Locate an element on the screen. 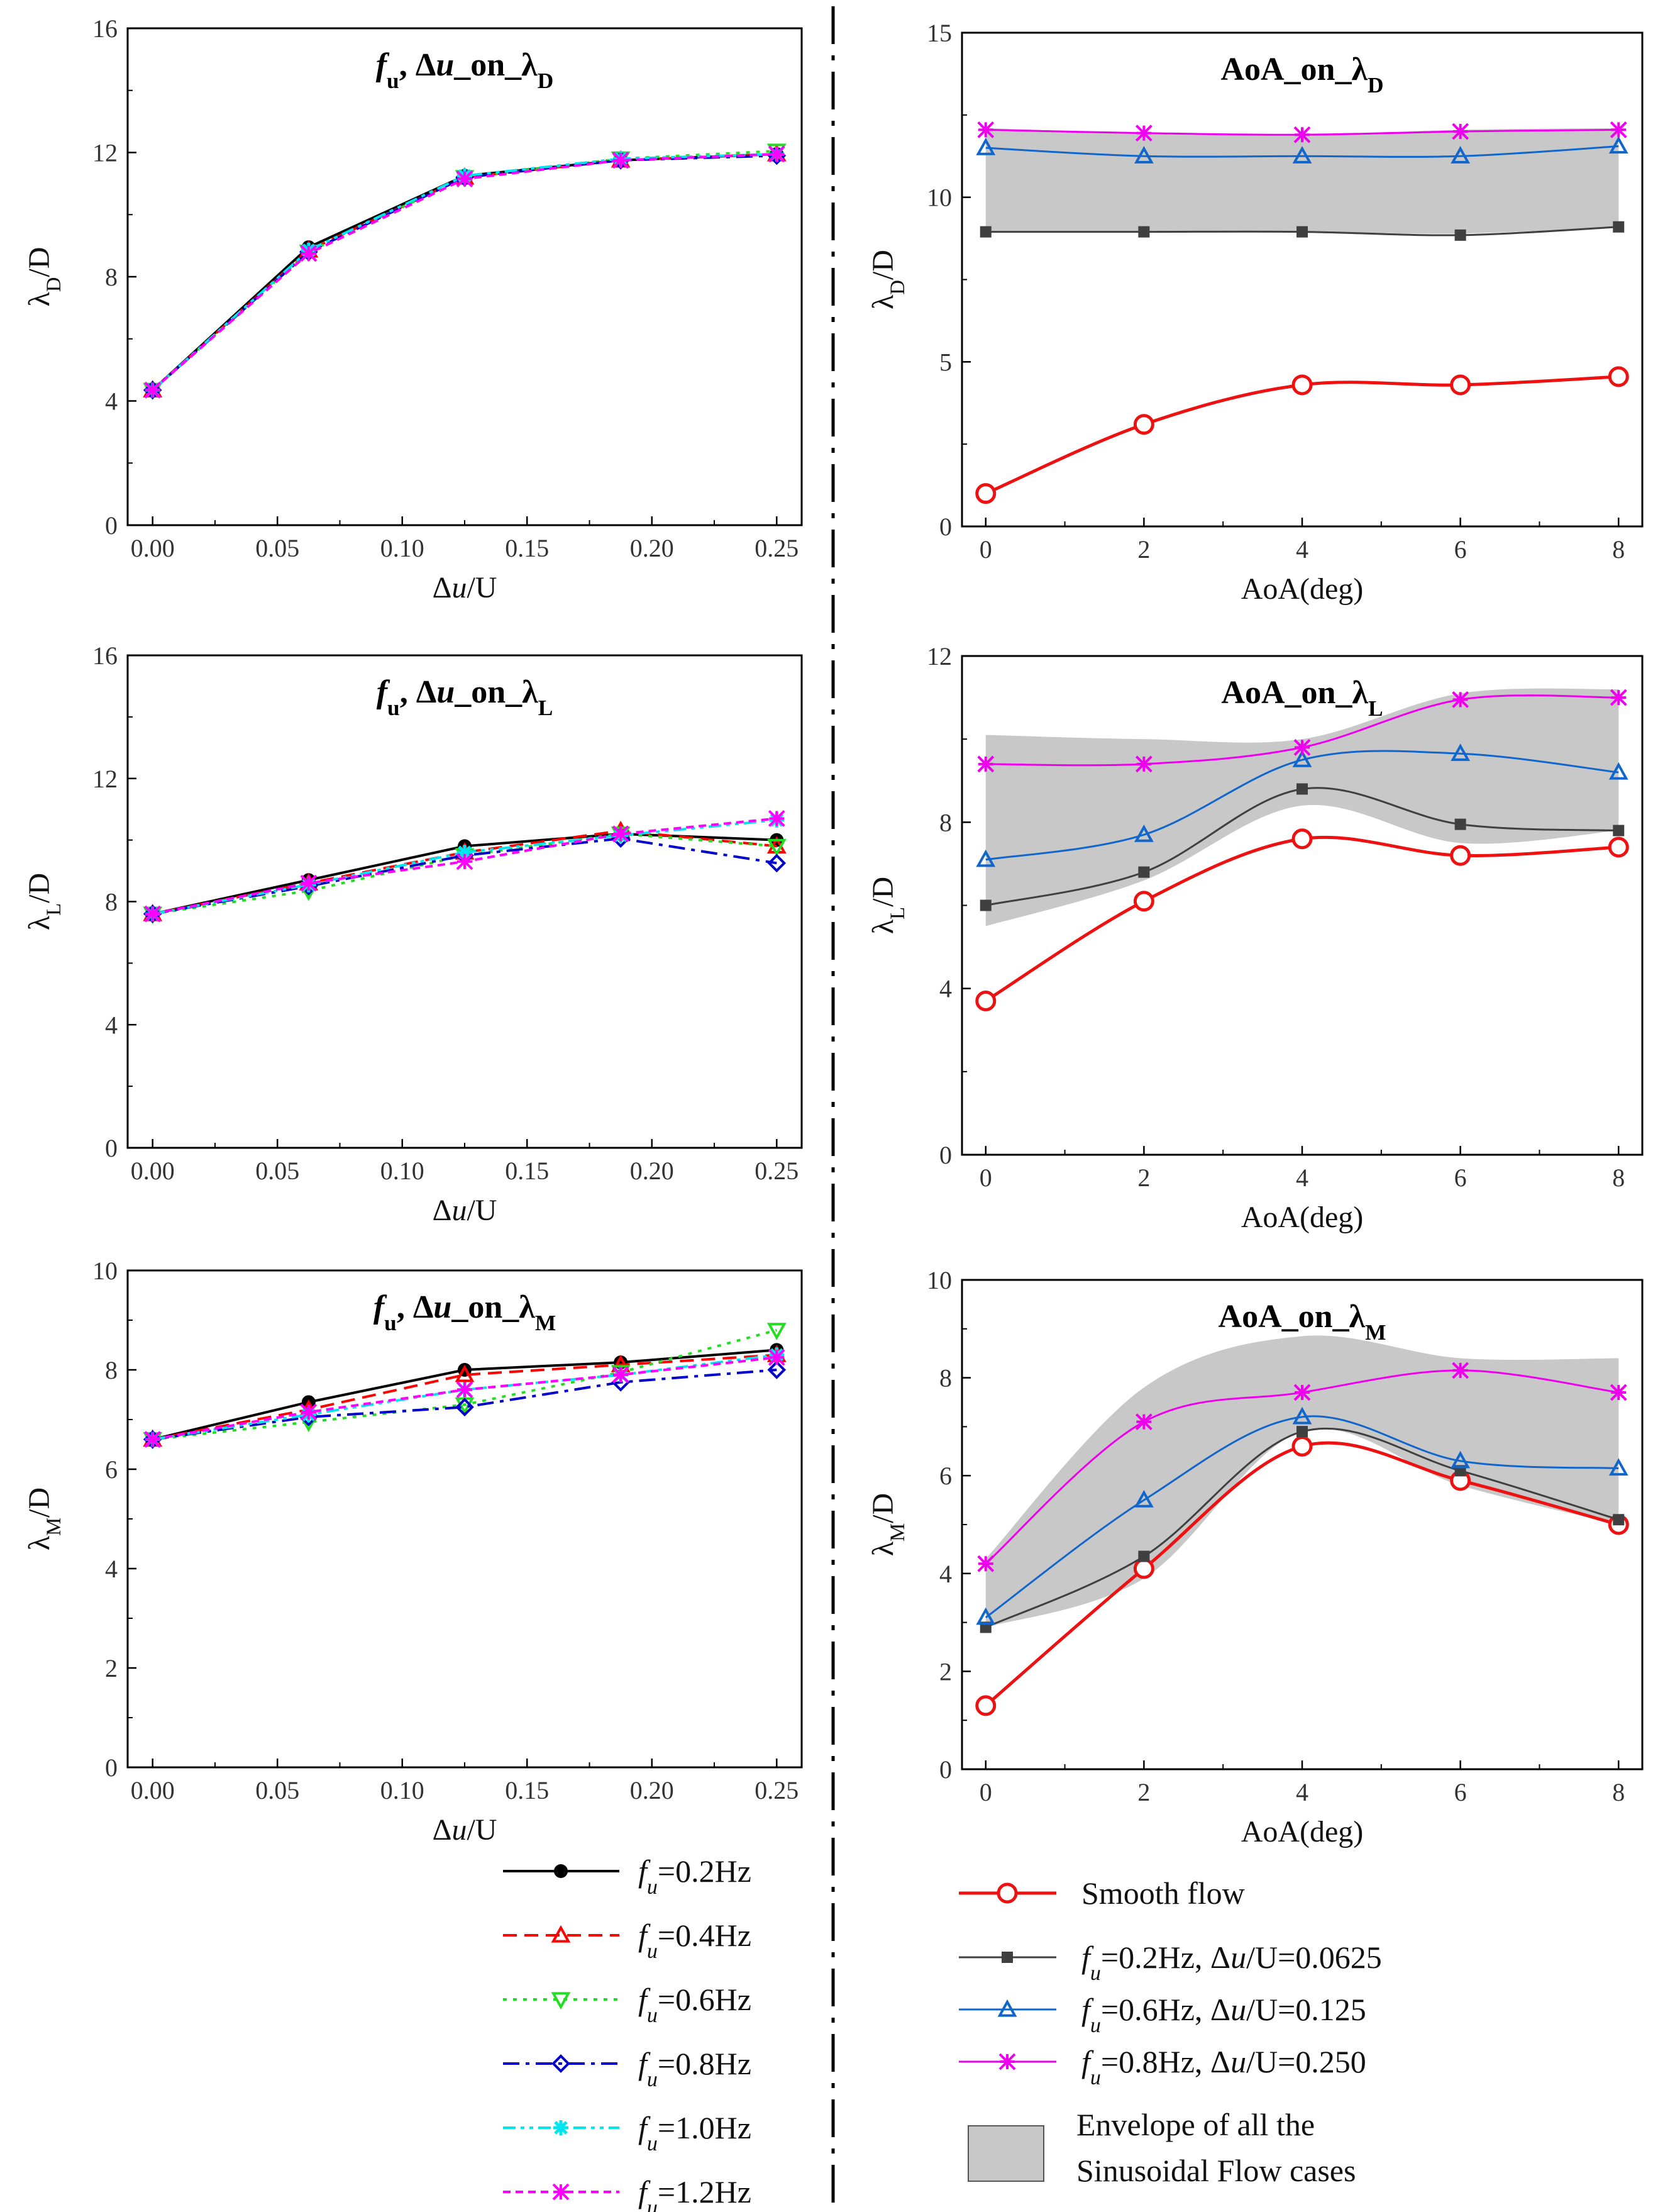 The height and width of the screenshot is (2212, 1653). legend-rest: /U=0.125 is located at coordinates (1306, 2010).